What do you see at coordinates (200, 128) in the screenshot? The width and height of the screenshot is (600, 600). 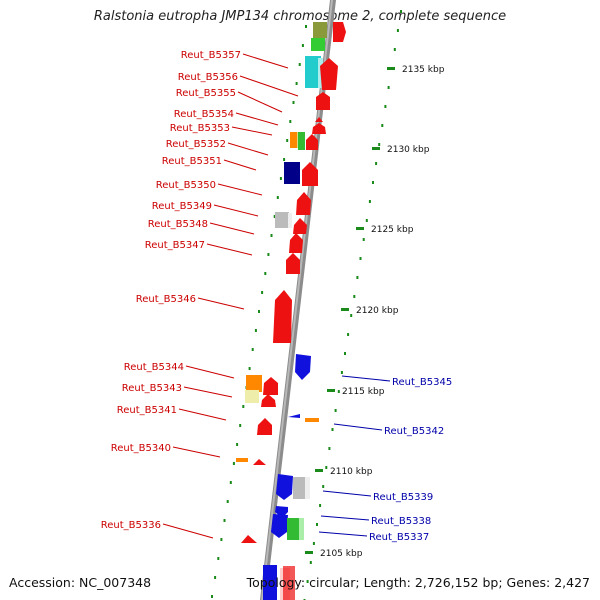 I see `gene-label: Reut_B5353` at bounding box center [200, 128].